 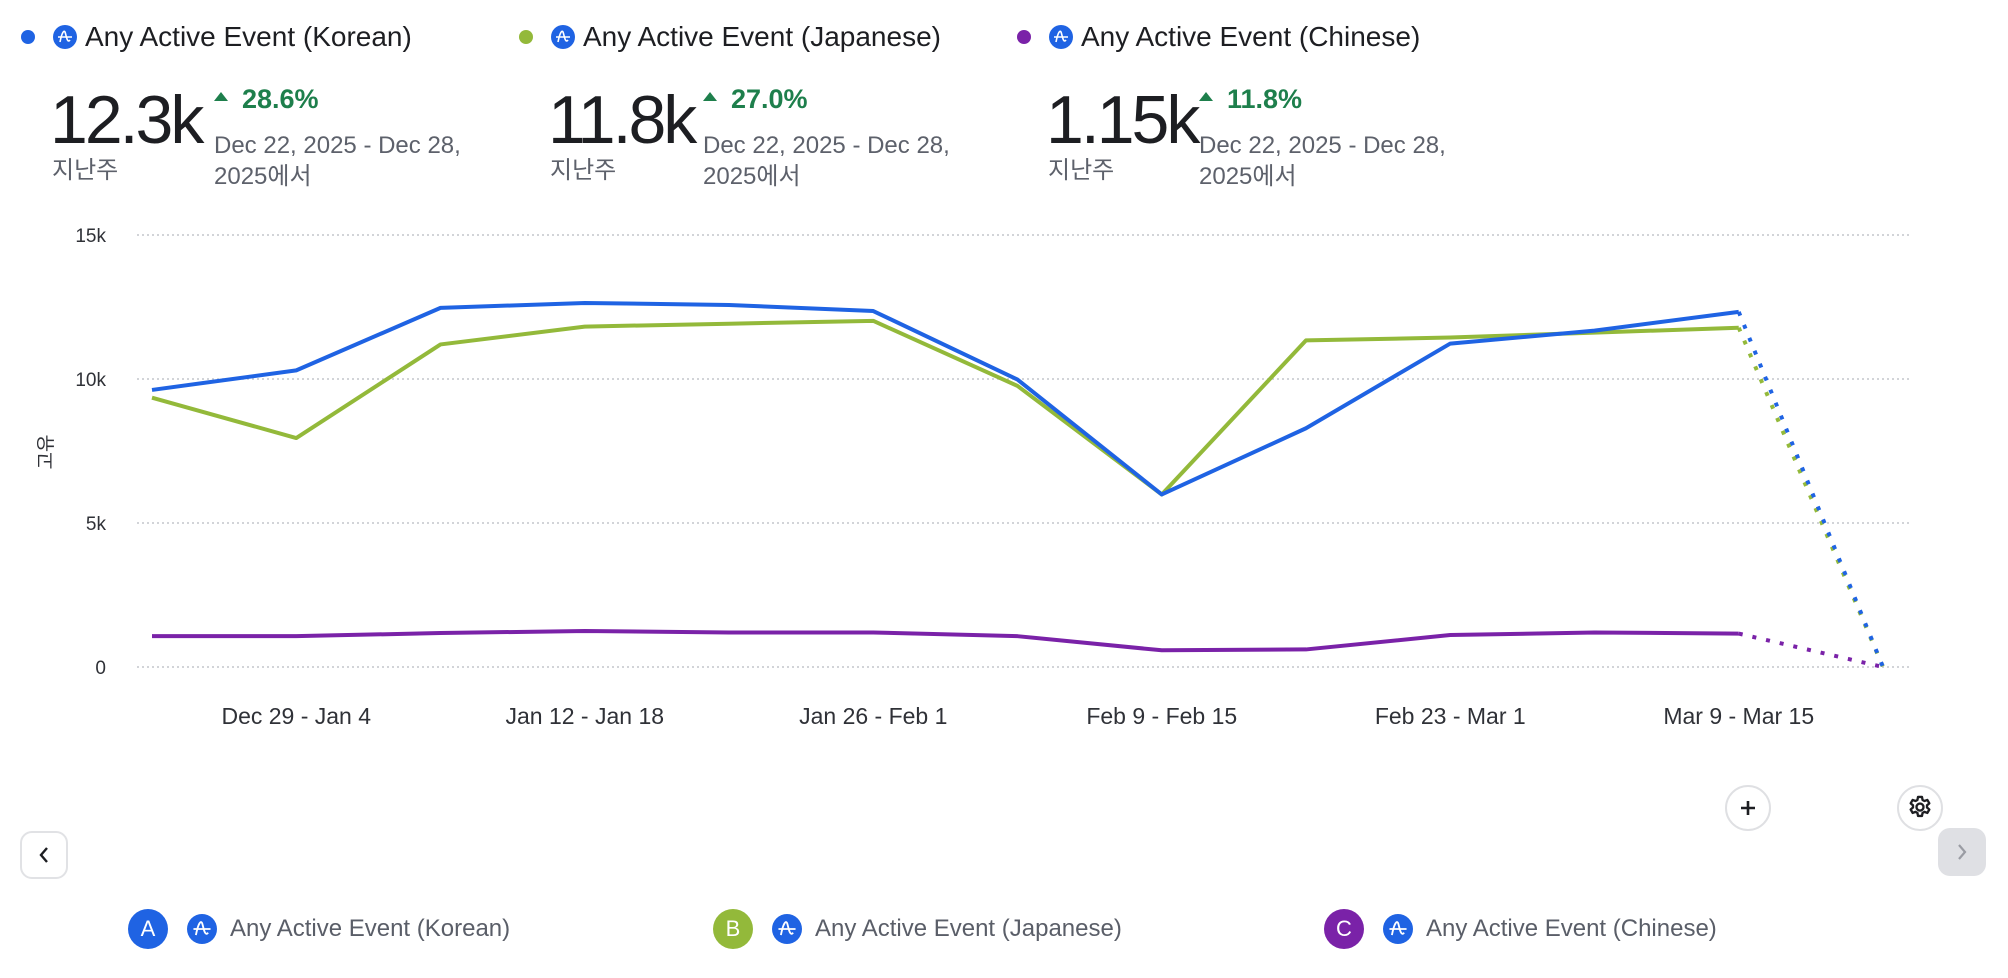 I want to click on bottom-legend-label: Any Active Event (Japanese), so click(x=968, y=928).